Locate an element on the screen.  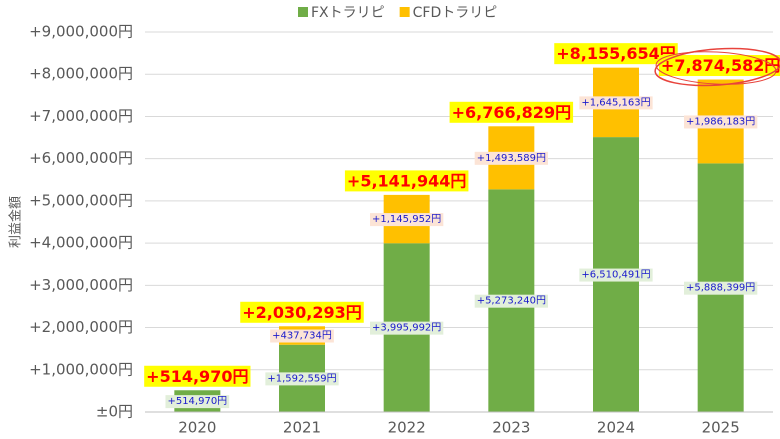
total-label: +8,155,654円 is located at coordinates (616, 53).